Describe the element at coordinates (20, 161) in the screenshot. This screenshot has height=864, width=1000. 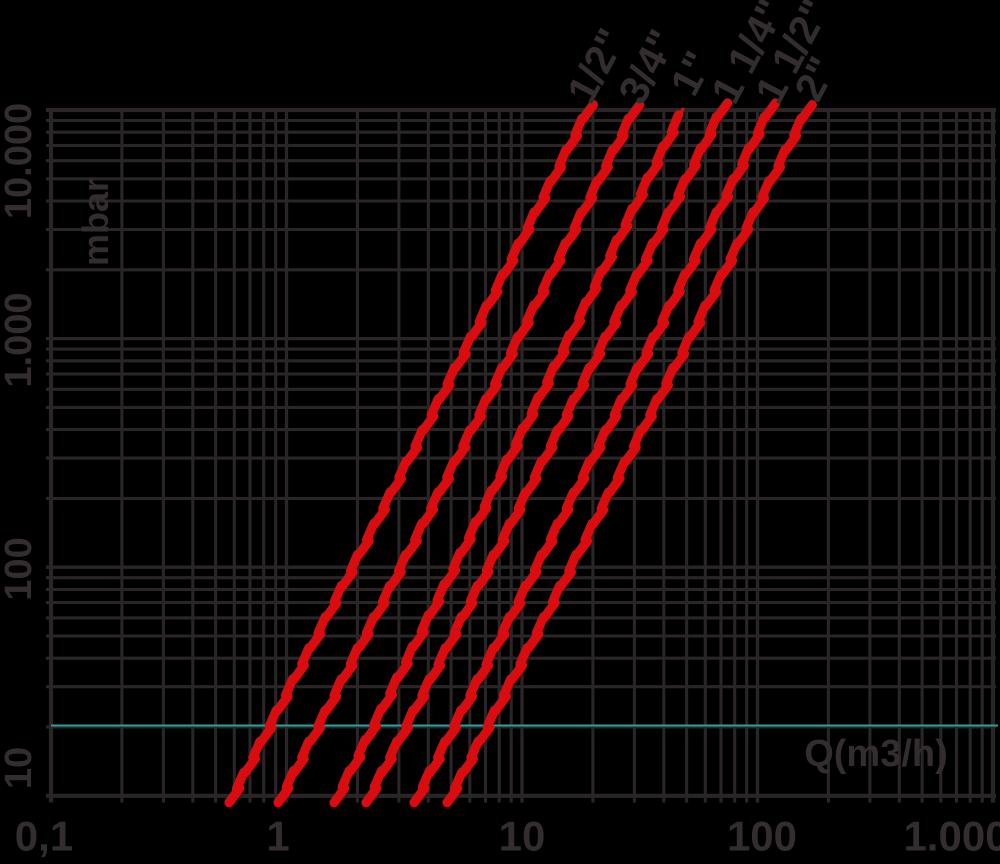
I see `svg-text: 10.000` at that location.